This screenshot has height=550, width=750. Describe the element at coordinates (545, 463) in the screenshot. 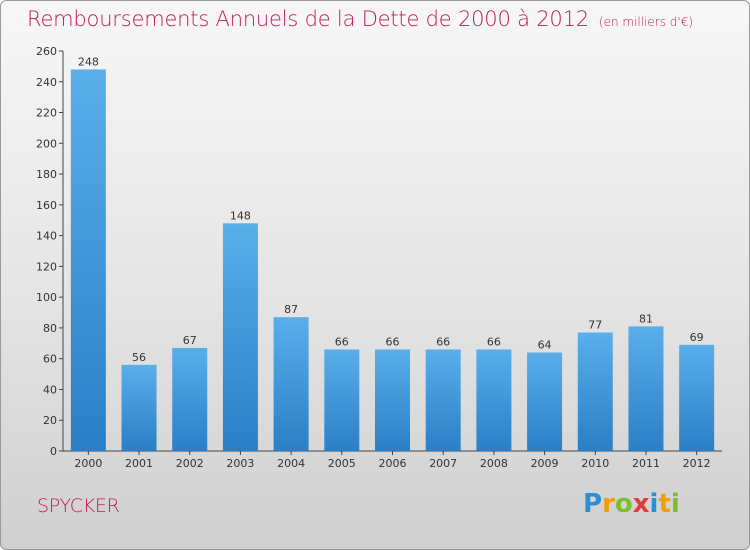

I see `x-tick-label: 2009` at that location.